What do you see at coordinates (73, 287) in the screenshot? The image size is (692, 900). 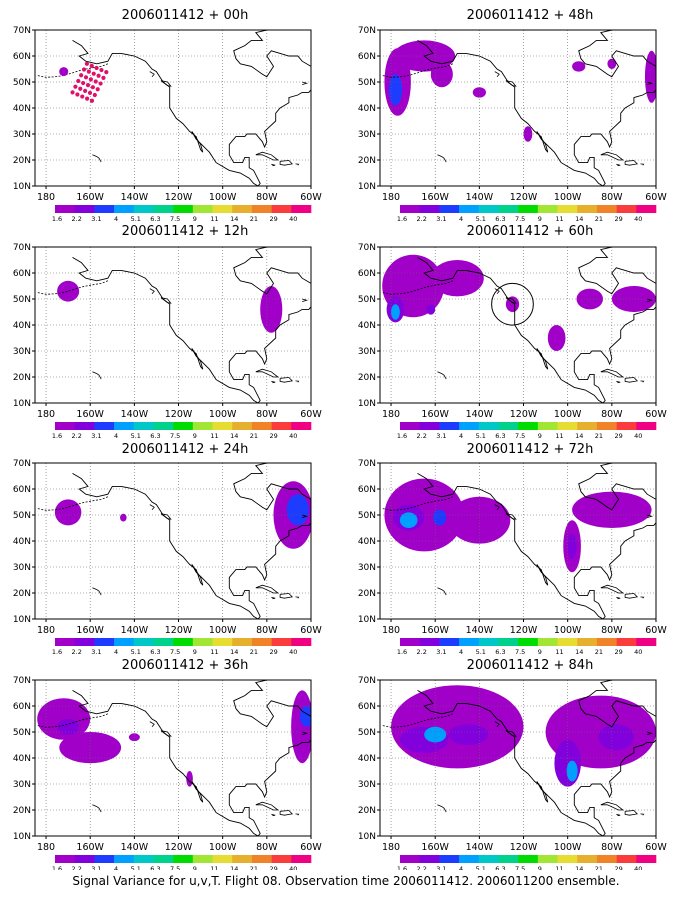 I see `aleutian-islands` at bounding box center [73, 287].